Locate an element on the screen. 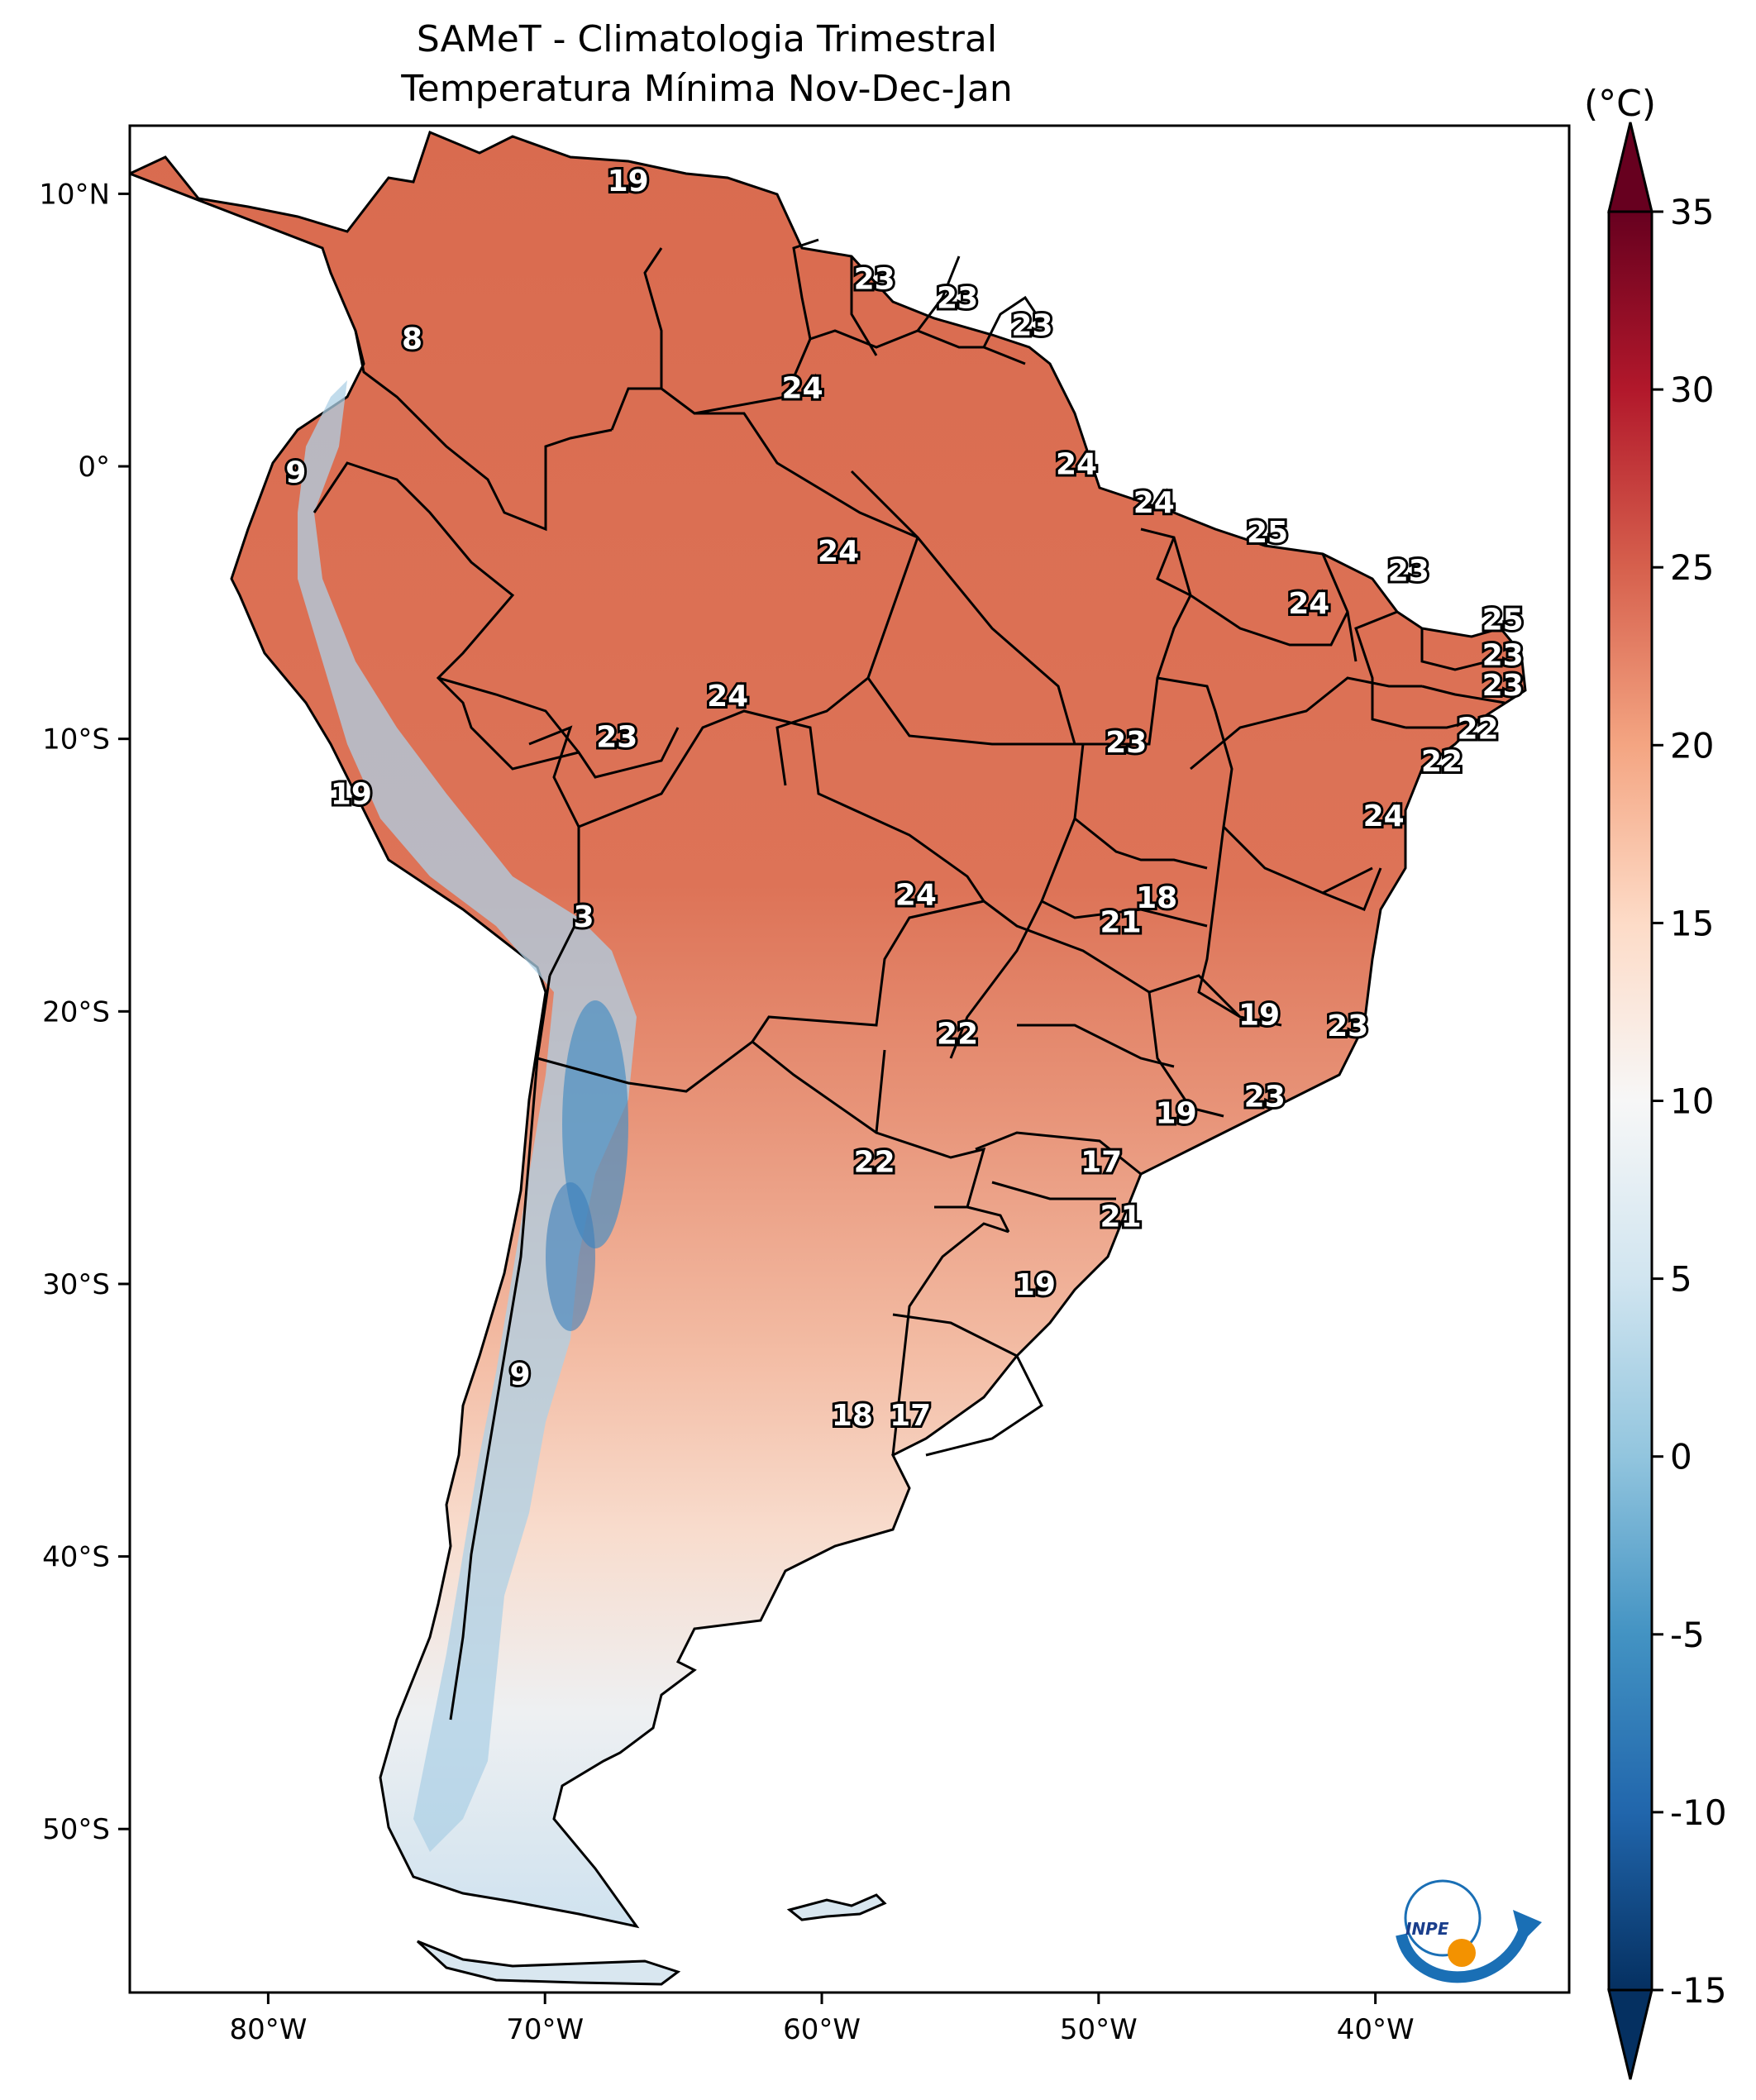 Image resolution: width=1756 pixels, height=2100 pixels. colorbar-tick-label: 5 is located at coordinates (1681, 1279).